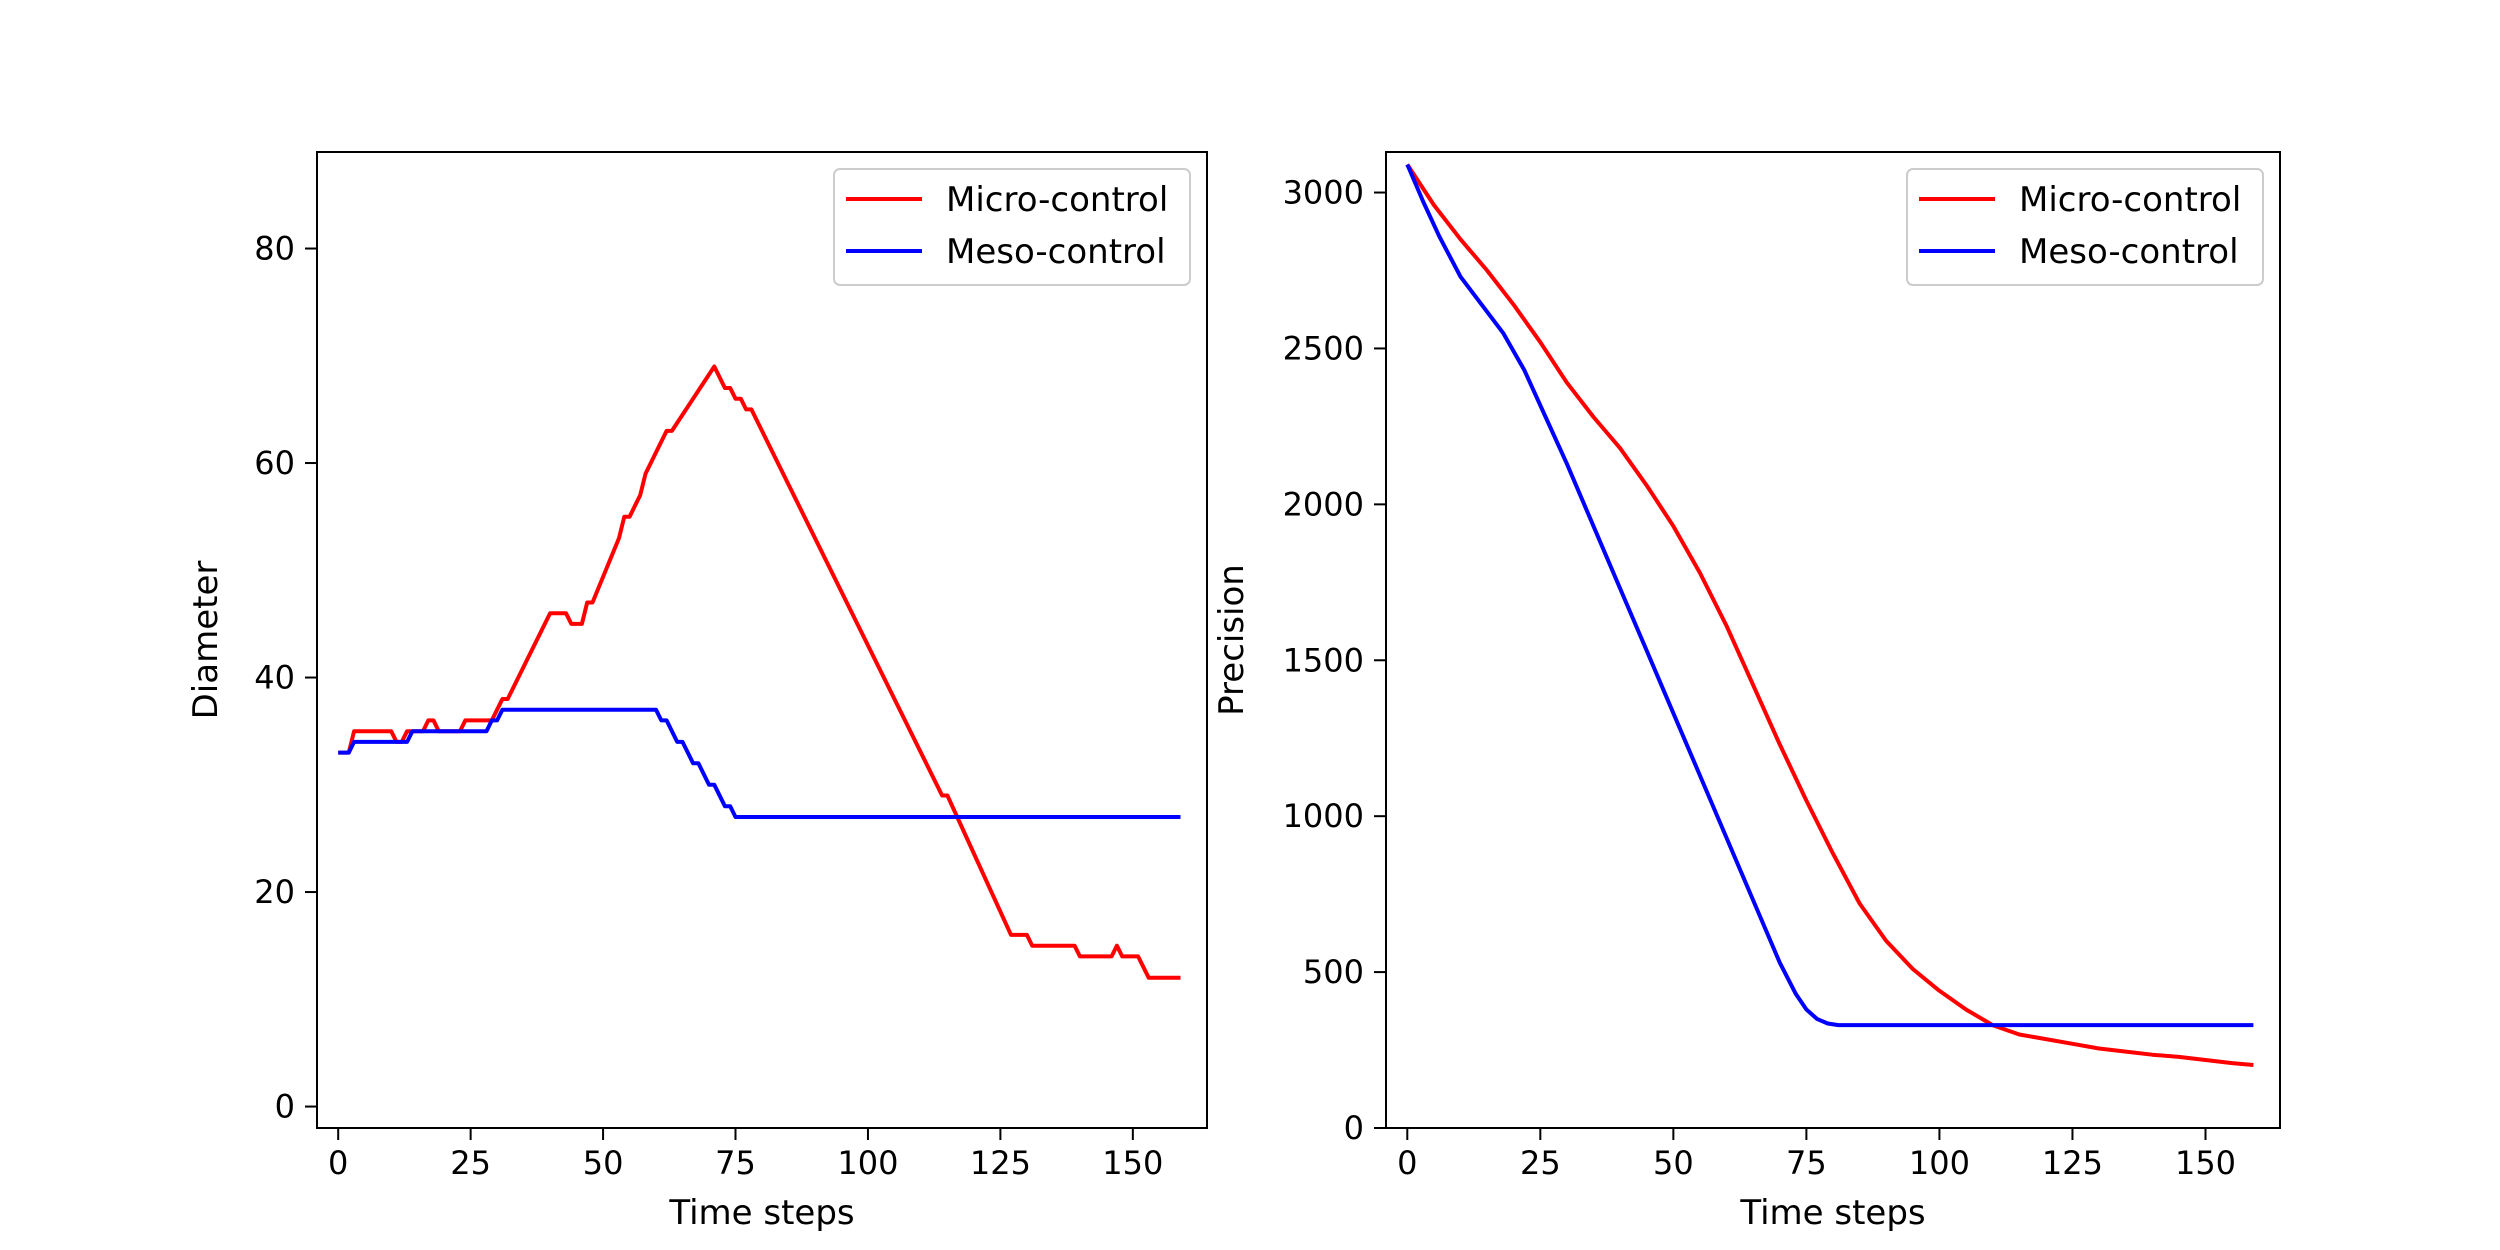 The height and width of the screenshot is (1250, 2500). I want to click on diameter-legend-label: Micro-control, so click(1057, 200).